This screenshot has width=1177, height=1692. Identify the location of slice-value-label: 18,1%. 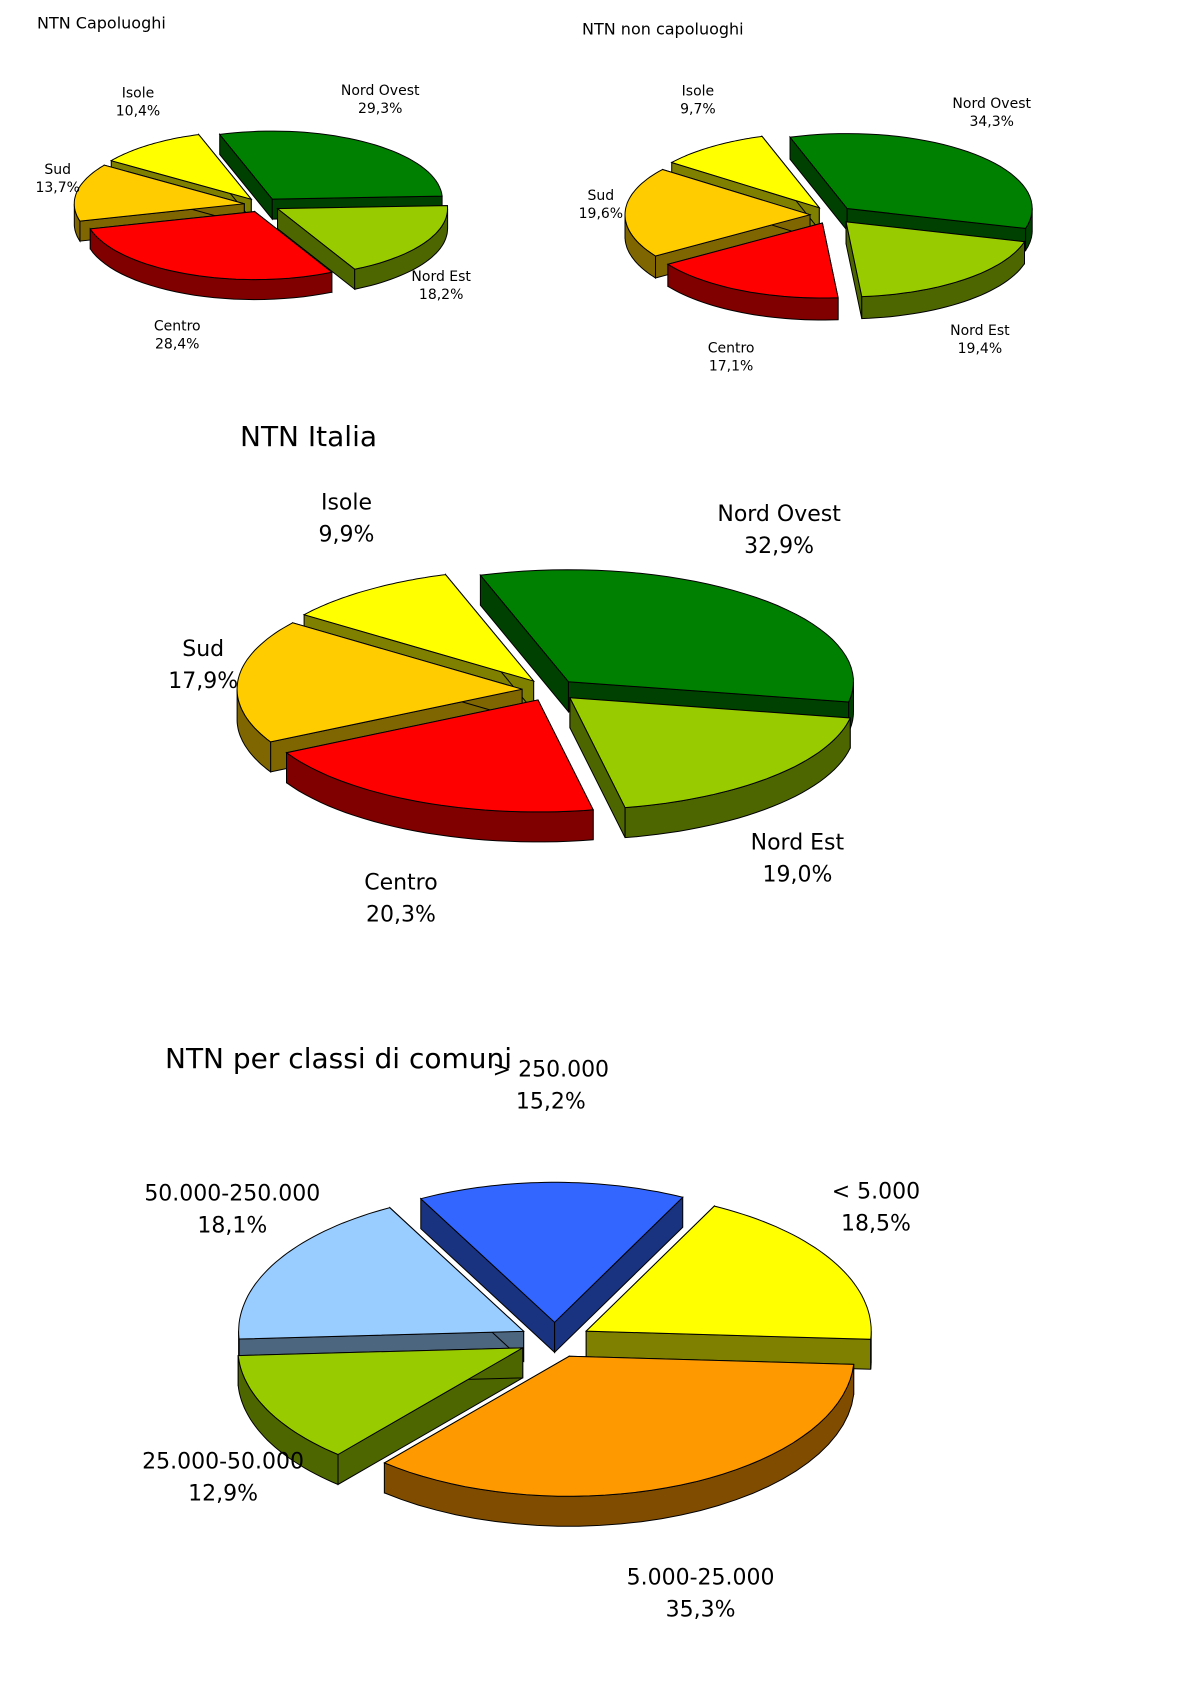
(232, 1226).